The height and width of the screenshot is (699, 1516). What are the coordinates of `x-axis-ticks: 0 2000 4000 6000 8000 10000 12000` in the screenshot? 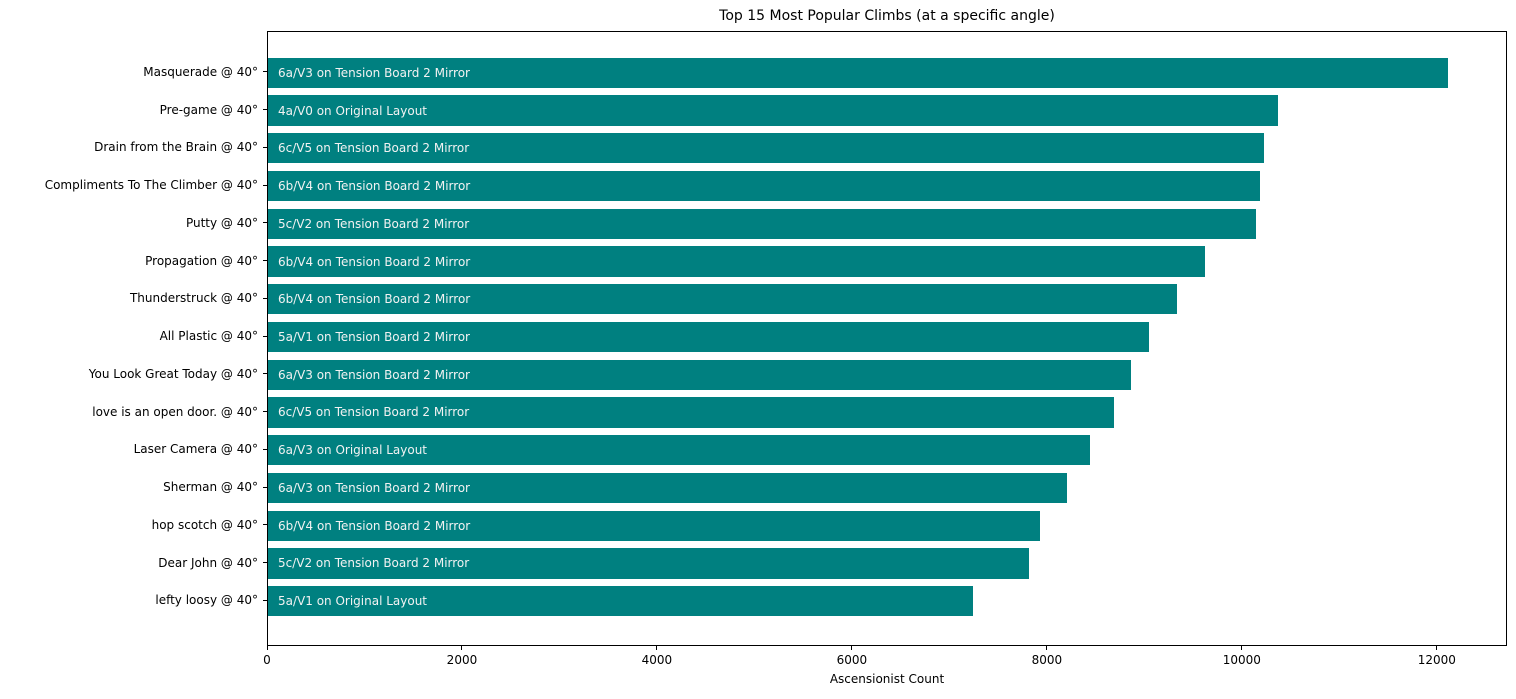 It's located at (885, 664).